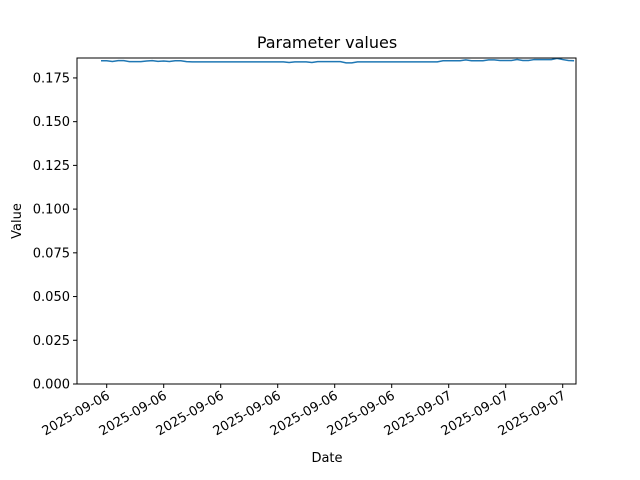 This screenshot has height=480, width=640. What do you see at coordinates (51, 166) in the screenshot?
I see `y-tick-label: 0.125` at bounding box center [51, 166].